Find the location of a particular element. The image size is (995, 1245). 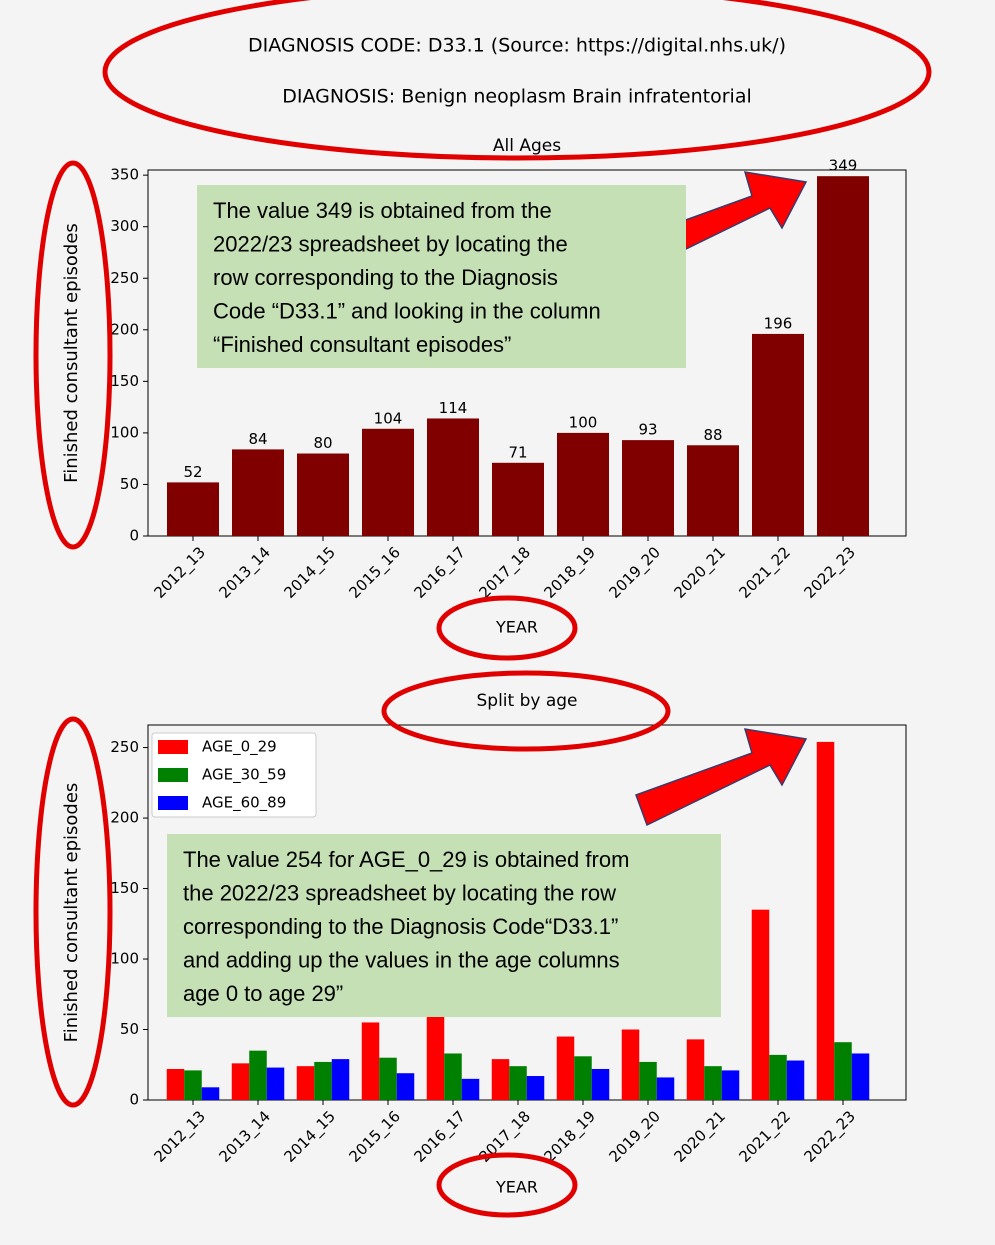

legend-label: AGE_60_89 is located at coordinates (244, 803).